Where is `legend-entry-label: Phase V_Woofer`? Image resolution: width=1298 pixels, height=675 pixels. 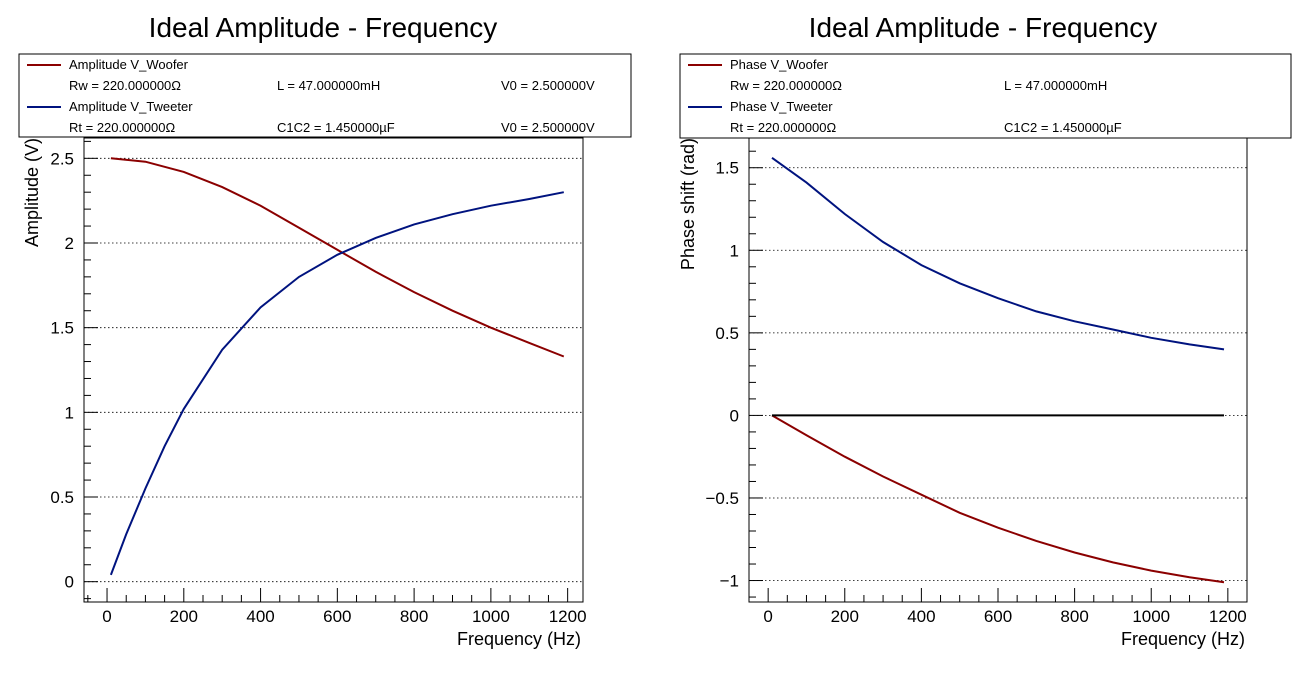 legend-entry-label: Phase V_Woofer is located at coordinates (779, 64).